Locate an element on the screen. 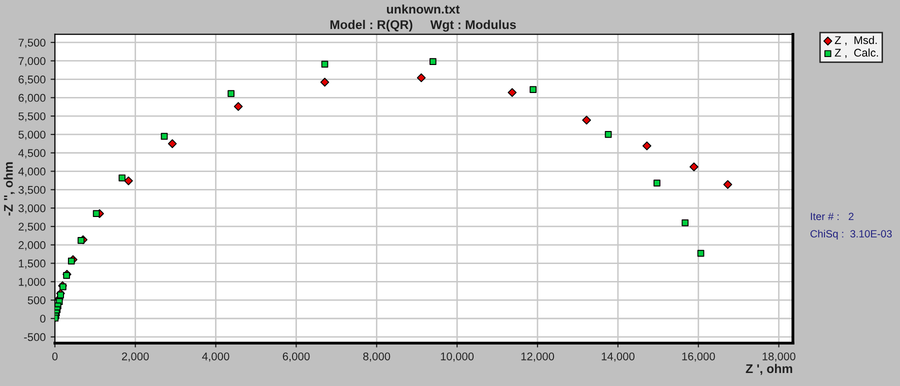  y-tick-label: 6,000 is located at coordinates (32, 99).